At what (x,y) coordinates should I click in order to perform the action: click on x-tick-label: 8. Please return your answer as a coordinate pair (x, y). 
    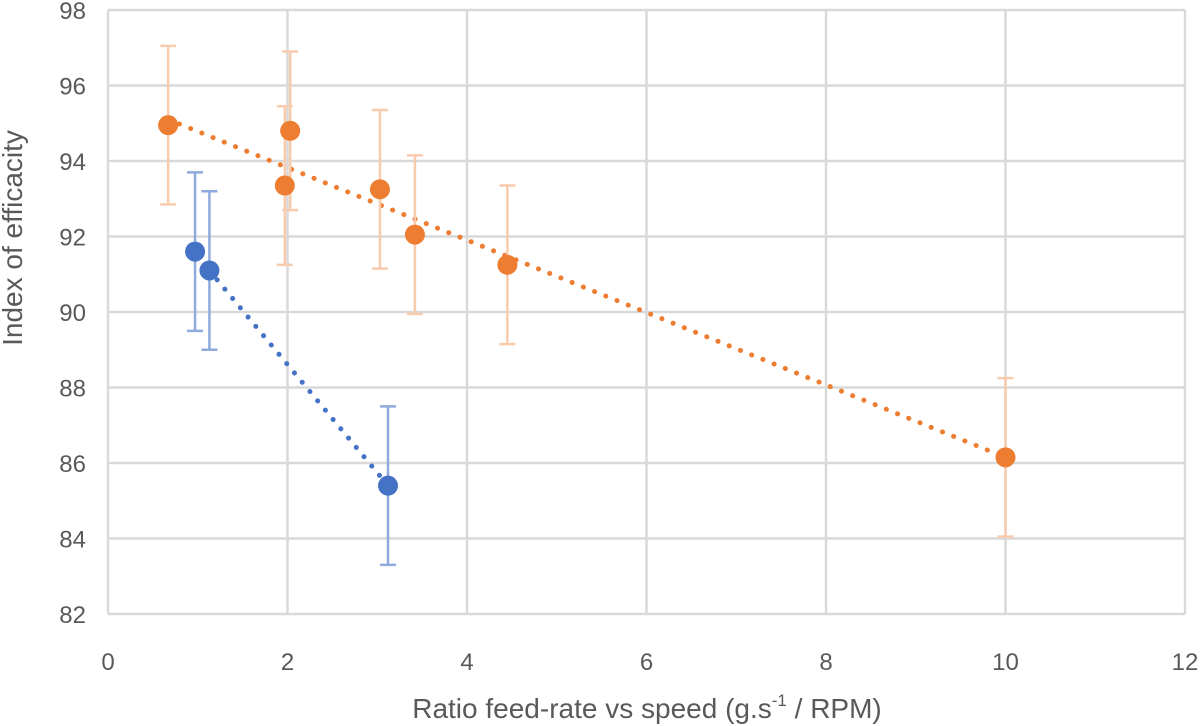
    Looking at the image, I should click on (825, 662).